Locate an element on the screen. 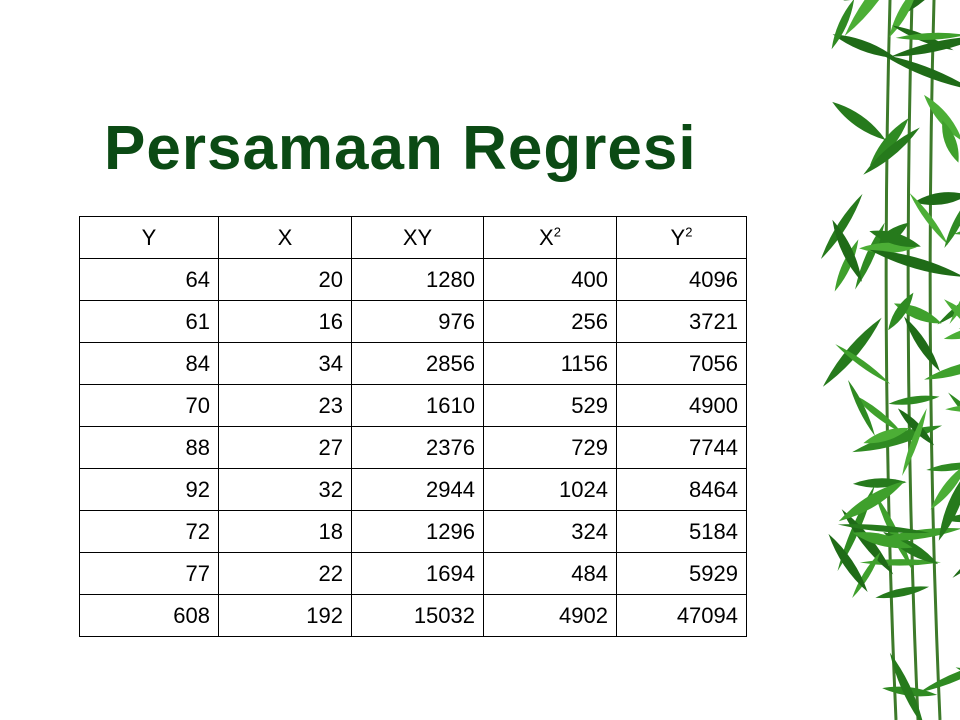 The image size is (960, 720). table-cell: 61 is located at coordinates (149, 321).